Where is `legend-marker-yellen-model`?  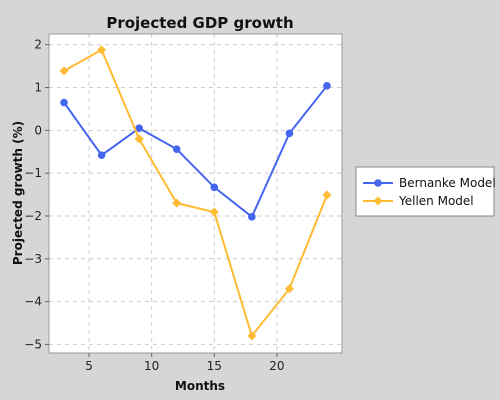 legend-marker-yellen-model is located at coordinates (378, 201).